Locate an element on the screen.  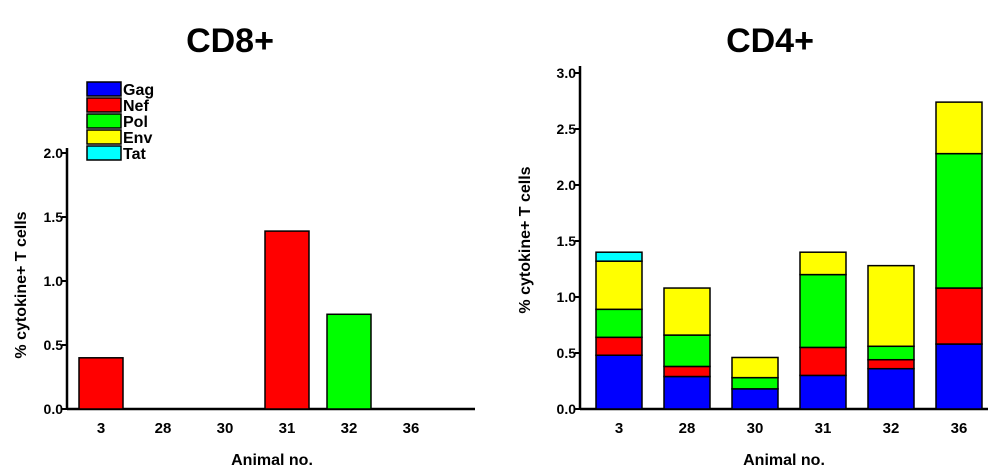
cd8-y-tick-label: 1.5 is located at coordinates (54, 217).